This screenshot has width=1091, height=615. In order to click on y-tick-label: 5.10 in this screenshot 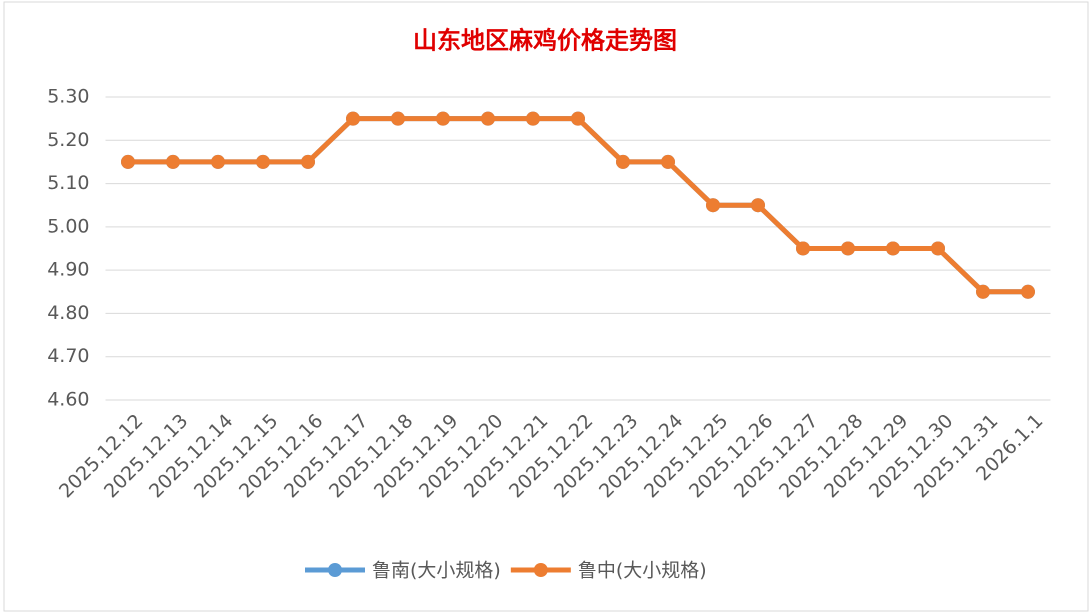, I will do `click(68, 183)`.